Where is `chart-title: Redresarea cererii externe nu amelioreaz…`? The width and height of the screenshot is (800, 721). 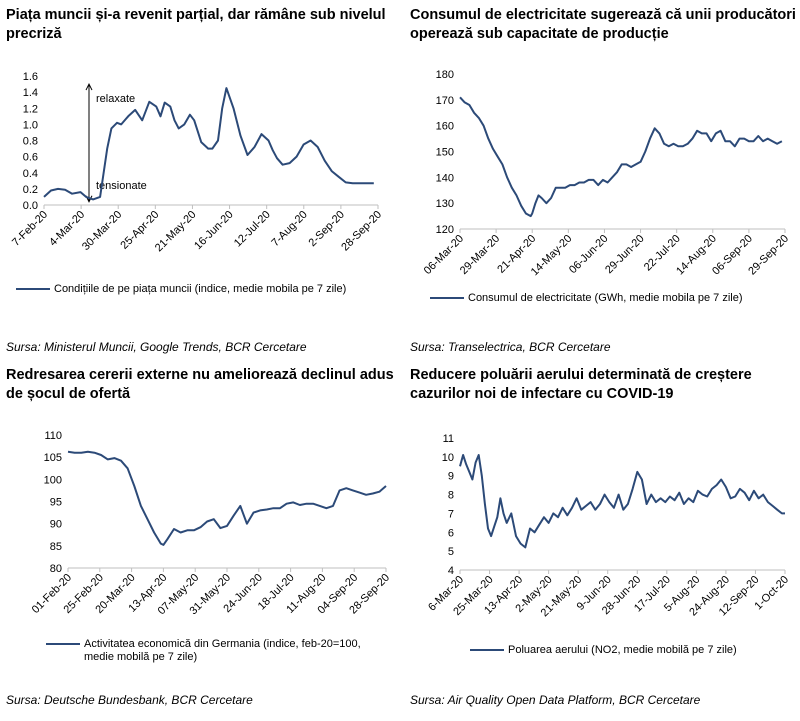 chart-title: Redresarea cererii externe nu amelioreaz… is located at coordinates (200, 384).